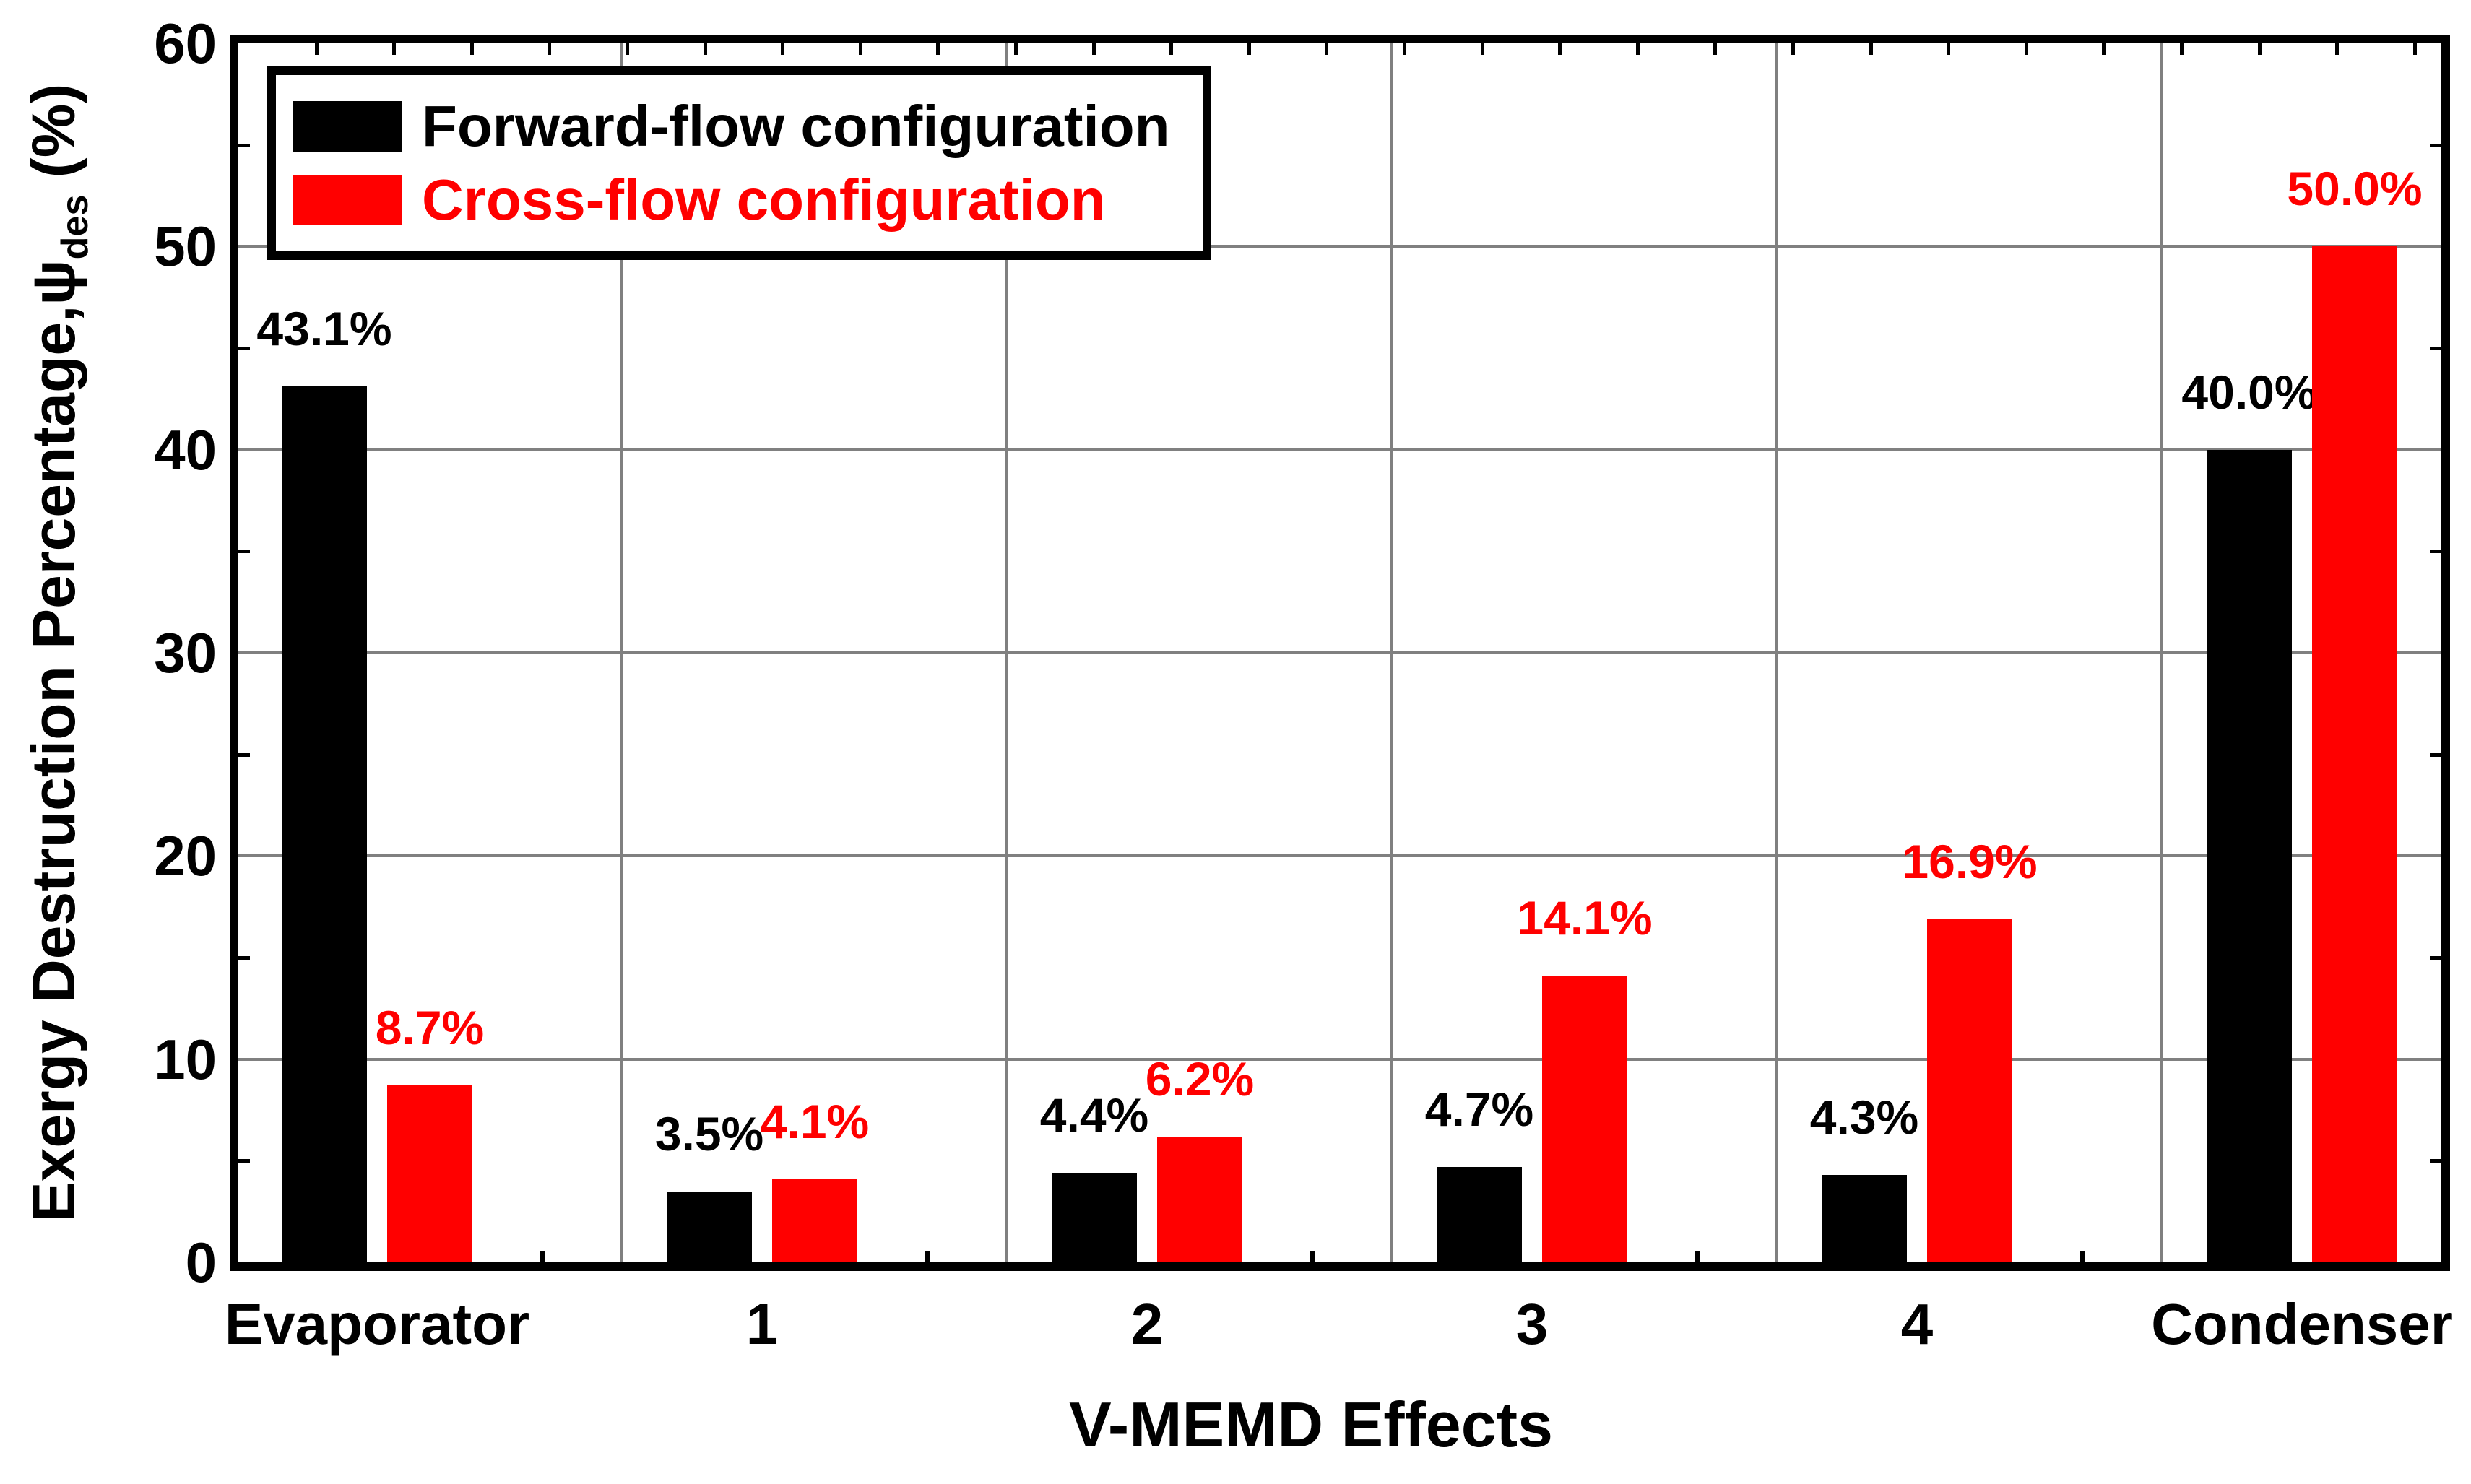  I want to click on x-category-label: Condenser, so click(2302, 1324).